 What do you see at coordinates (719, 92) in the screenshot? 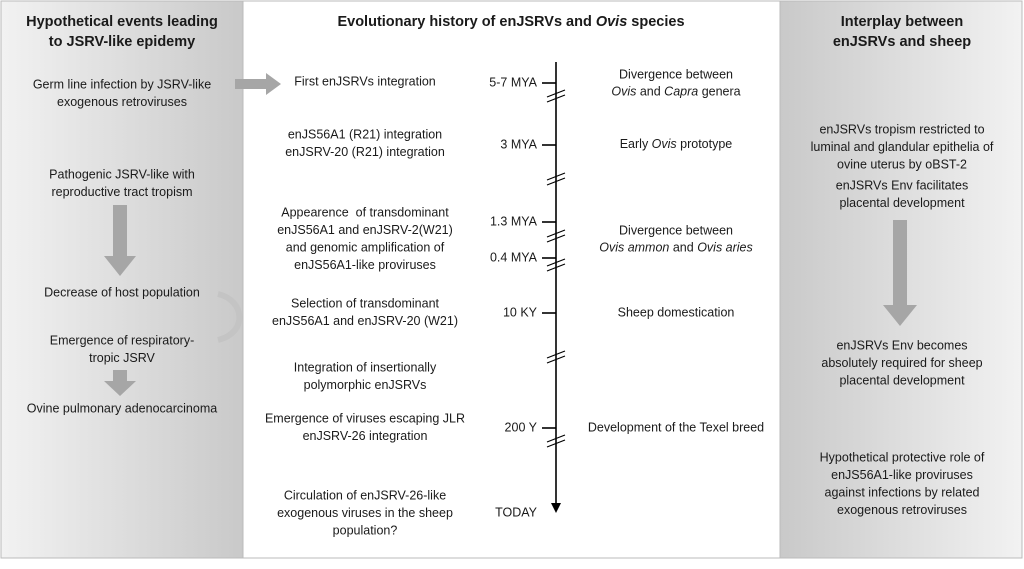
I see `text-run: genera` at bounding box center [719, 92].